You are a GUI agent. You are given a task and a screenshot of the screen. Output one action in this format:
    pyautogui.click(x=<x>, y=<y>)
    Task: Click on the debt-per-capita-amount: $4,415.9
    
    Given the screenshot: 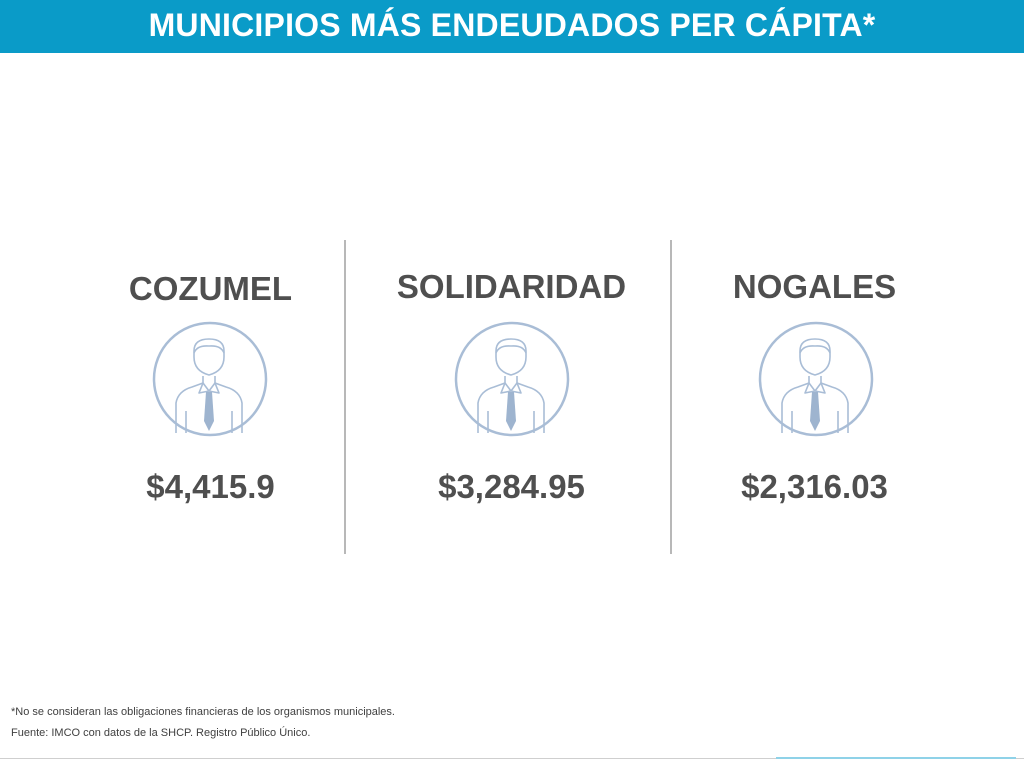 What is the action you would take?
    pyautogui.click(x=210, y=486)
    